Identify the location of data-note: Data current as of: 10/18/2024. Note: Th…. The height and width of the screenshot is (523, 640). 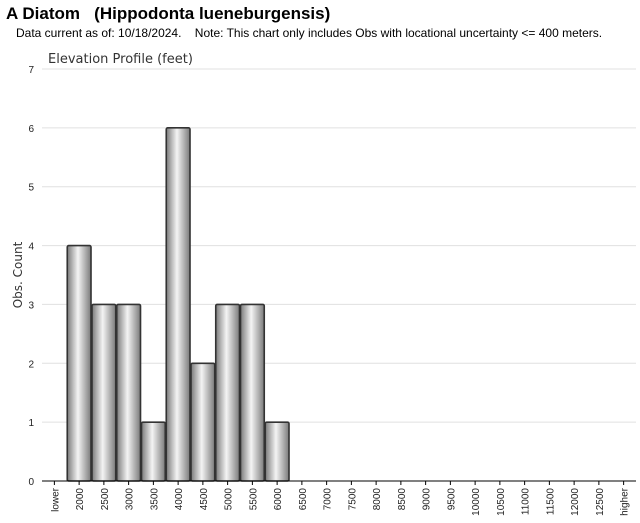
(309, 33).